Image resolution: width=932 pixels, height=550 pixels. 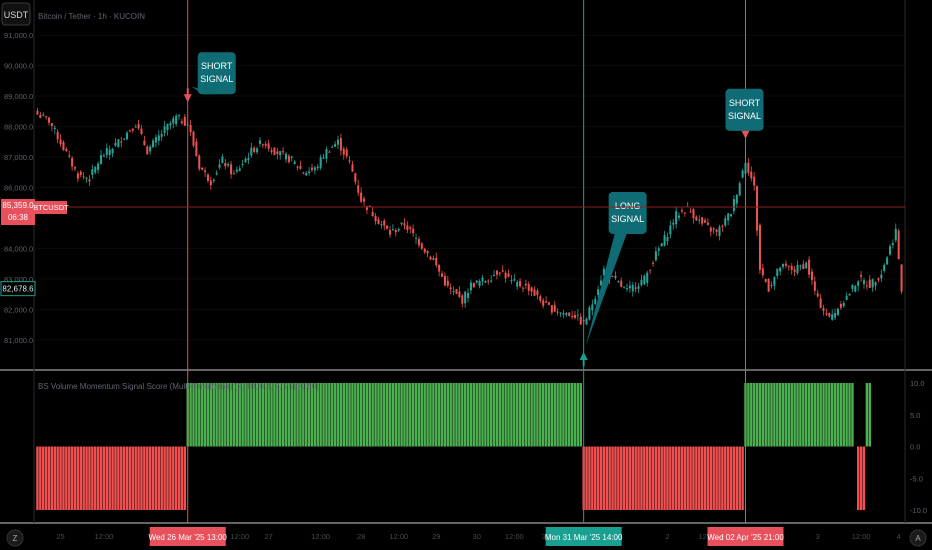 I want to click on short-arrow, so click(x=187, y=98).